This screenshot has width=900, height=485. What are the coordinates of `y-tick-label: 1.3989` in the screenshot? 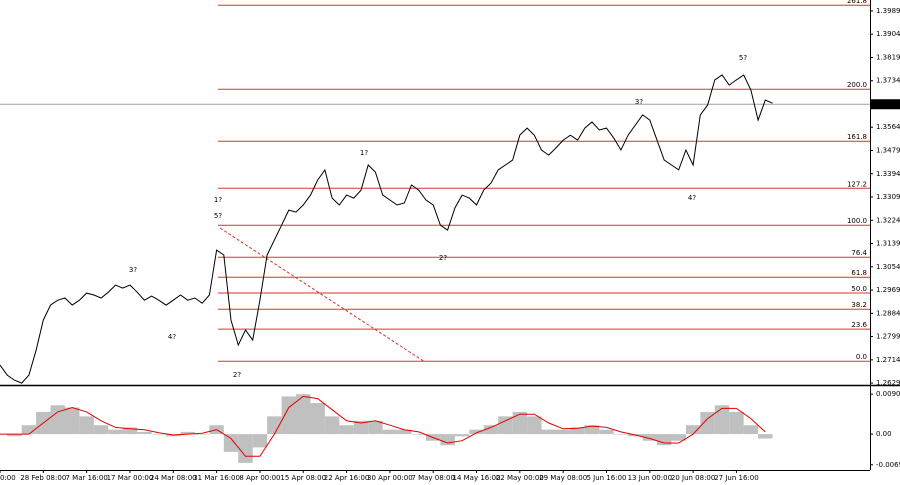 It's located at (888, 11).